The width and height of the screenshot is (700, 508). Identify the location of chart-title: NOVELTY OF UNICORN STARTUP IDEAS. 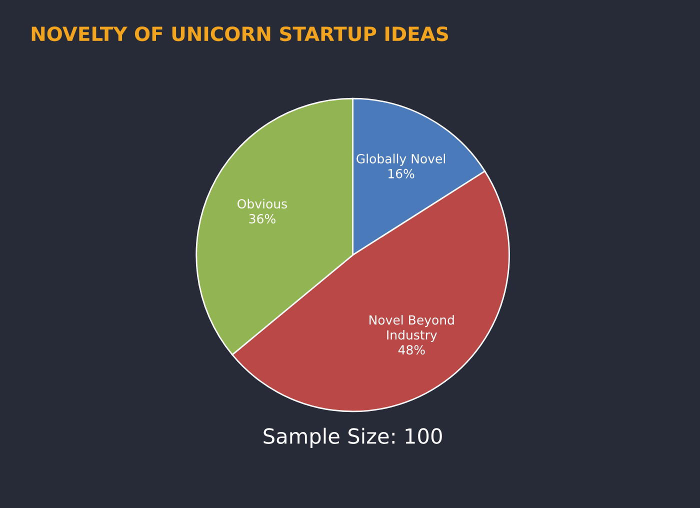
(240, 34).